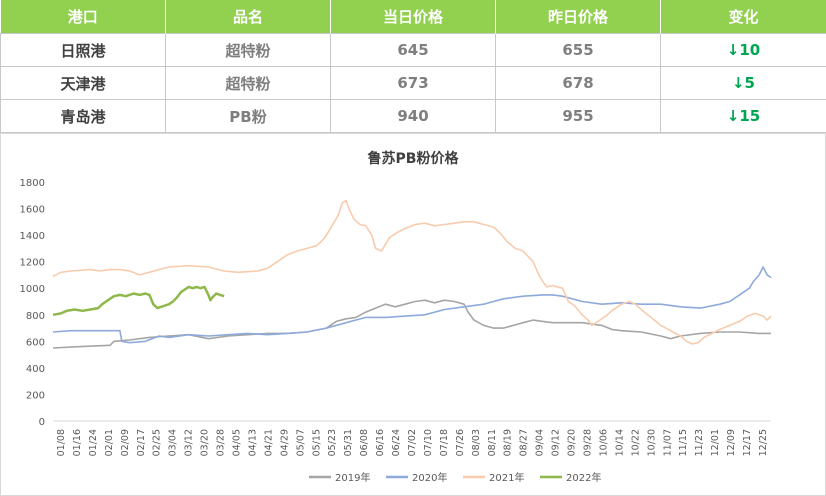  What do you see at coordinates (32, 236) in the screenshot?
I see `y-tick-label: 1400` at bounding box center [32, 236].